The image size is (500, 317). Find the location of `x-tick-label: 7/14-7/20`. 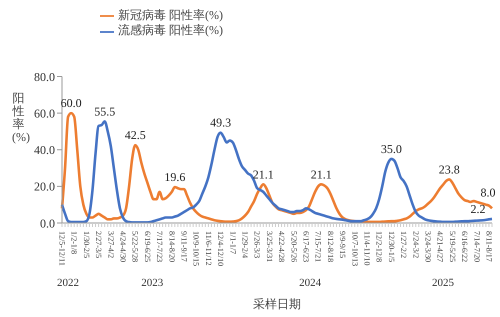

x-tick-label: 7/14-7/20 is located at coordinates (477, 246).